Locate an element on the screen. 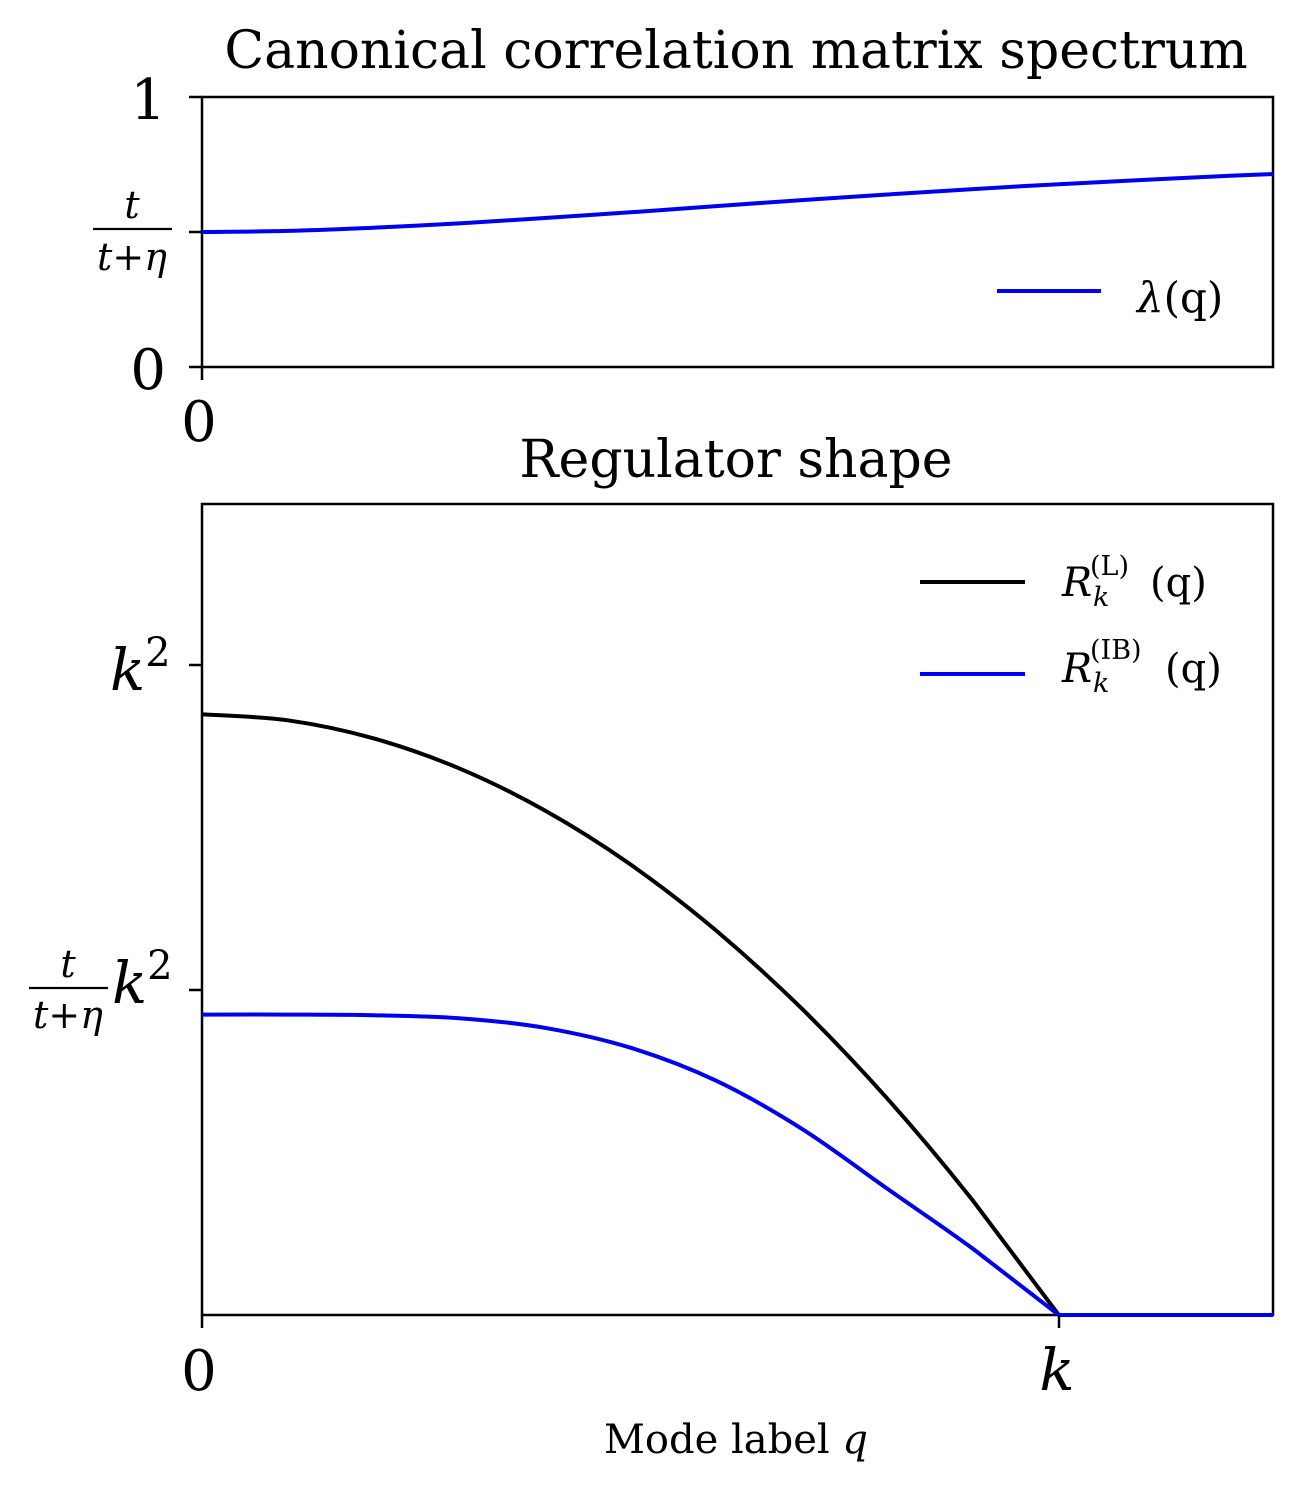  bottom-ytick-label-frac-k2: t t+η k2 is located at coordinates (101, 989).